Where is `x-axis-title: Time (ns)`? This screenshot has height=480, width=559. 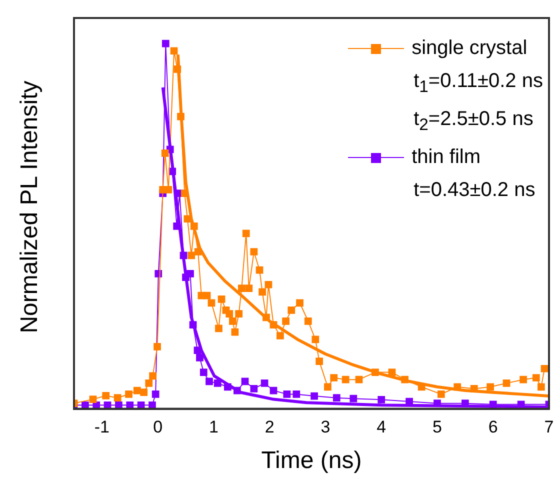
x-axis-title: Time (ns) is located at coordinates (311, 460).